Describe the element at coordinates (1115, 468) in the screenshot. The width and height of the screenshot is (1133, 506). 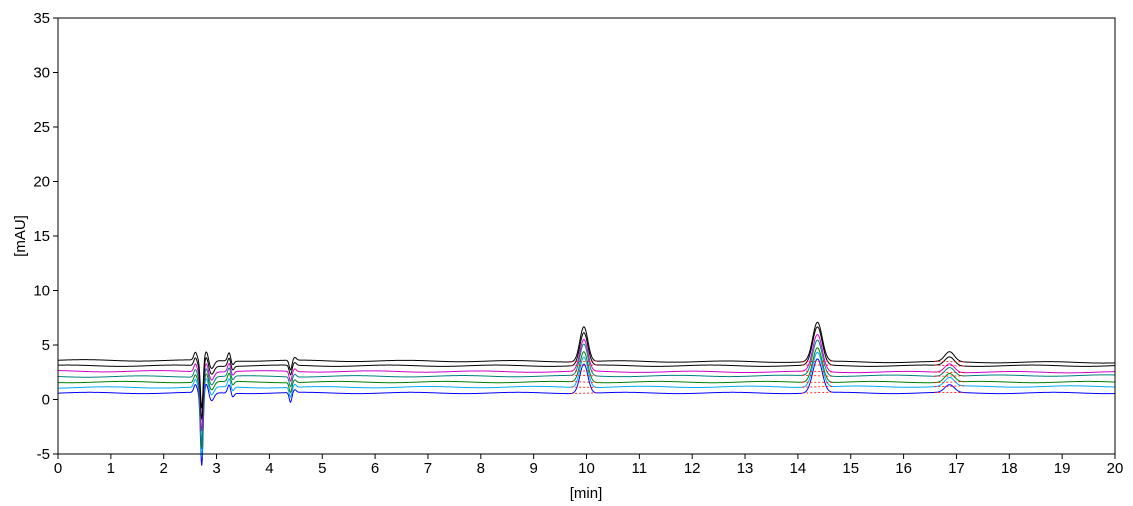
I see `x-tick-label: 20` at that location.